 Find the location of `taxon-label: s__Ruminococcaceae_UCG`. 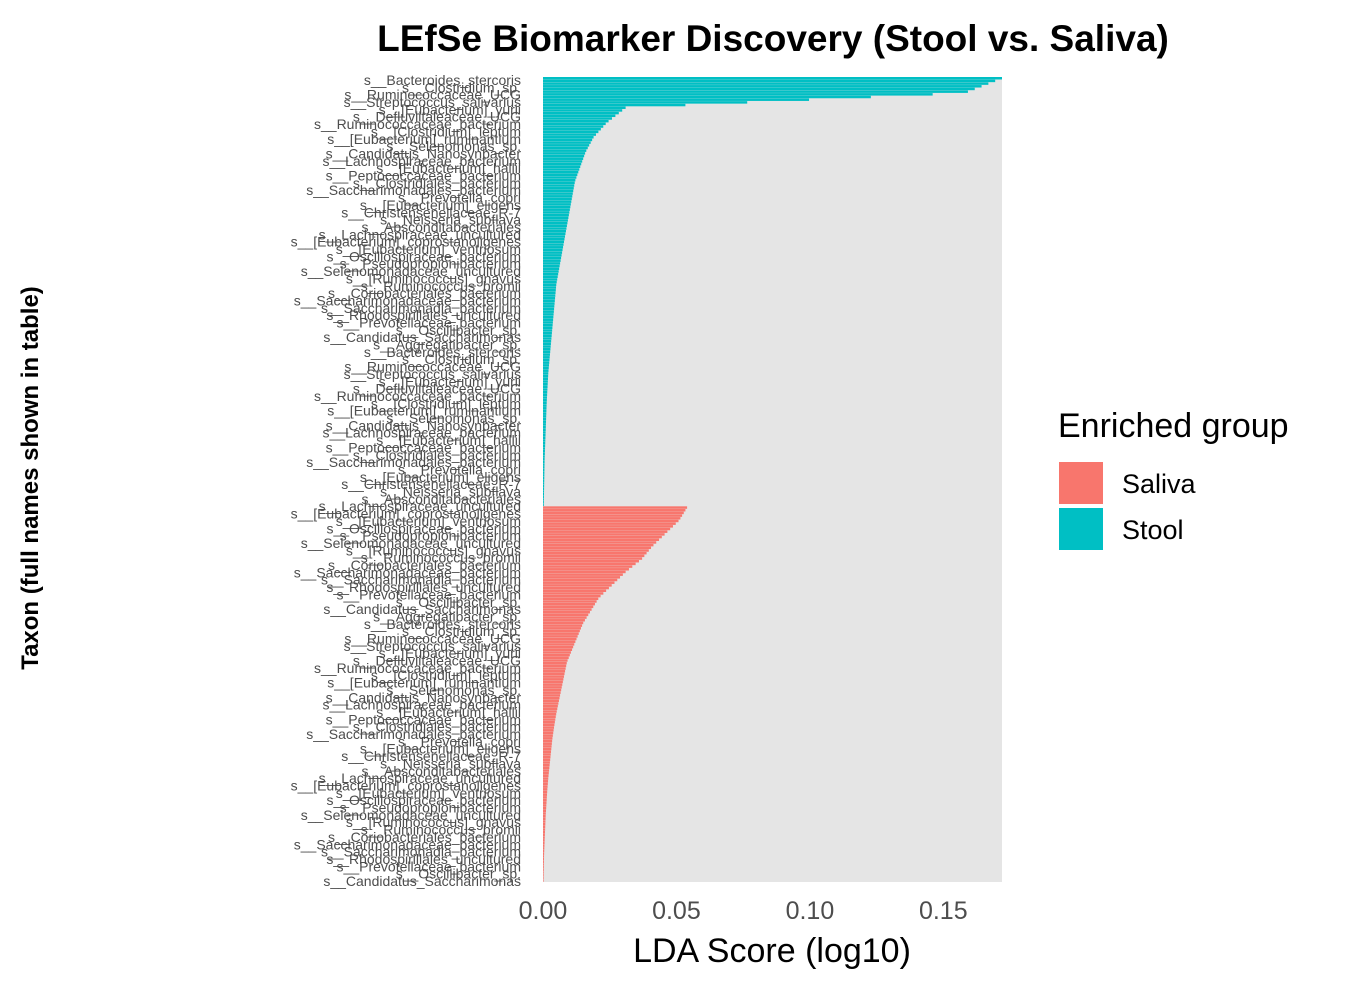

taxon-label: s__Ruminococcaceae_UCG is located at coordinates (432, 639).